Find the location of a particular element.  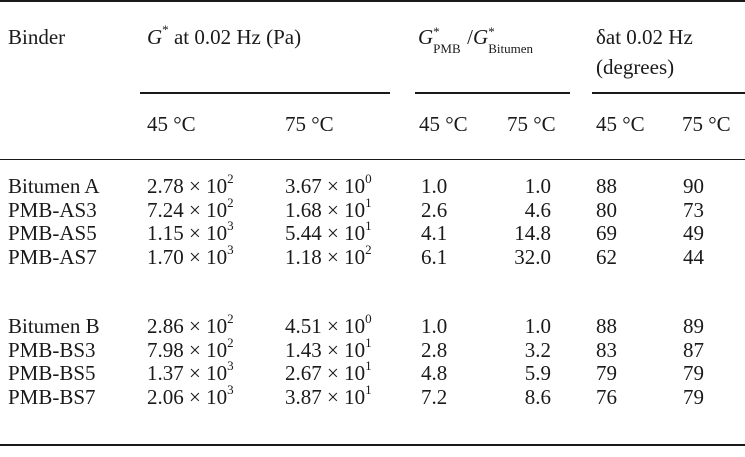

ratio-slash: / is located at coordinates (470, 37).